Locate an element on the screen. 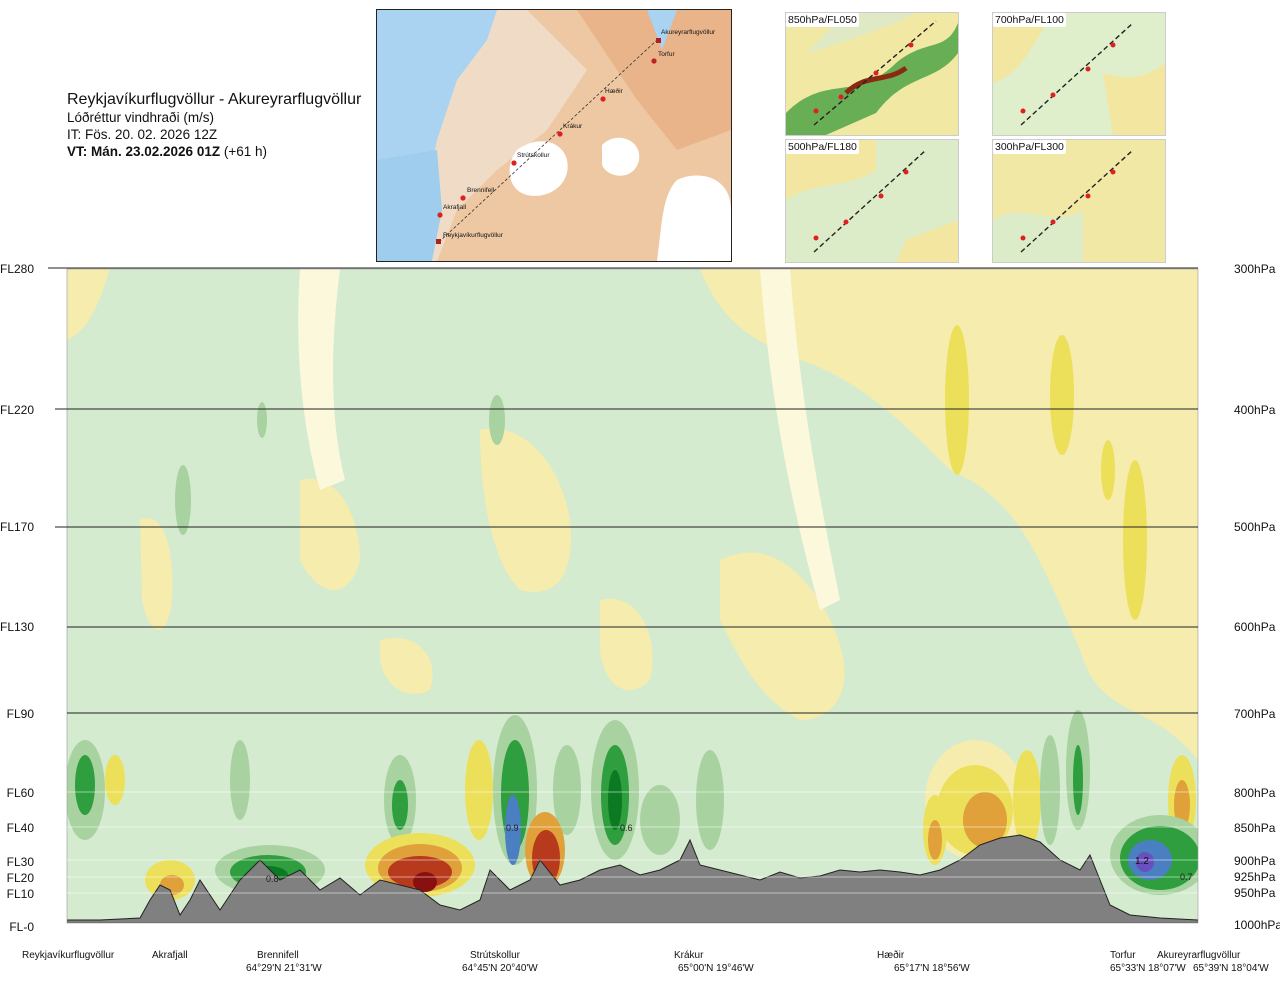  waypoint-strutskollur: Strútskollur is located at coordinates (495, 955).